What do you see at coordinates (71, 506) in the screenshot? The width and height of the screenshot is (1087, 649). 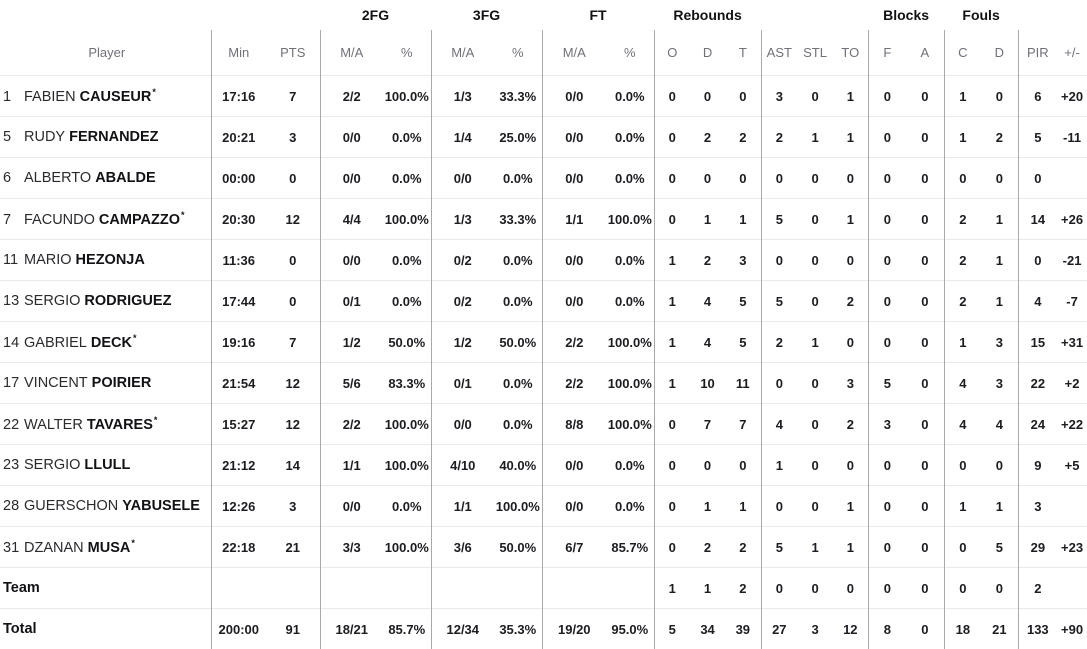 I see `player-first-name: GUERSCHON` at bounding box center [71, 506].